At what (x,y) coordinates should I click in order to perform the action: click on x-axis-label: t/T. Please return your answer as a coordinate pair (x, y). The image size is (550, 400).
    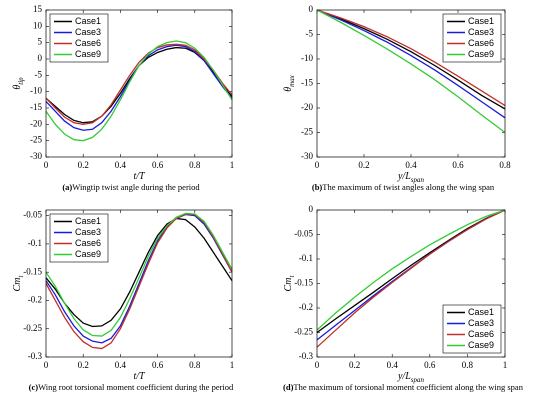
    Looking at the image, I should click on (139, 376).